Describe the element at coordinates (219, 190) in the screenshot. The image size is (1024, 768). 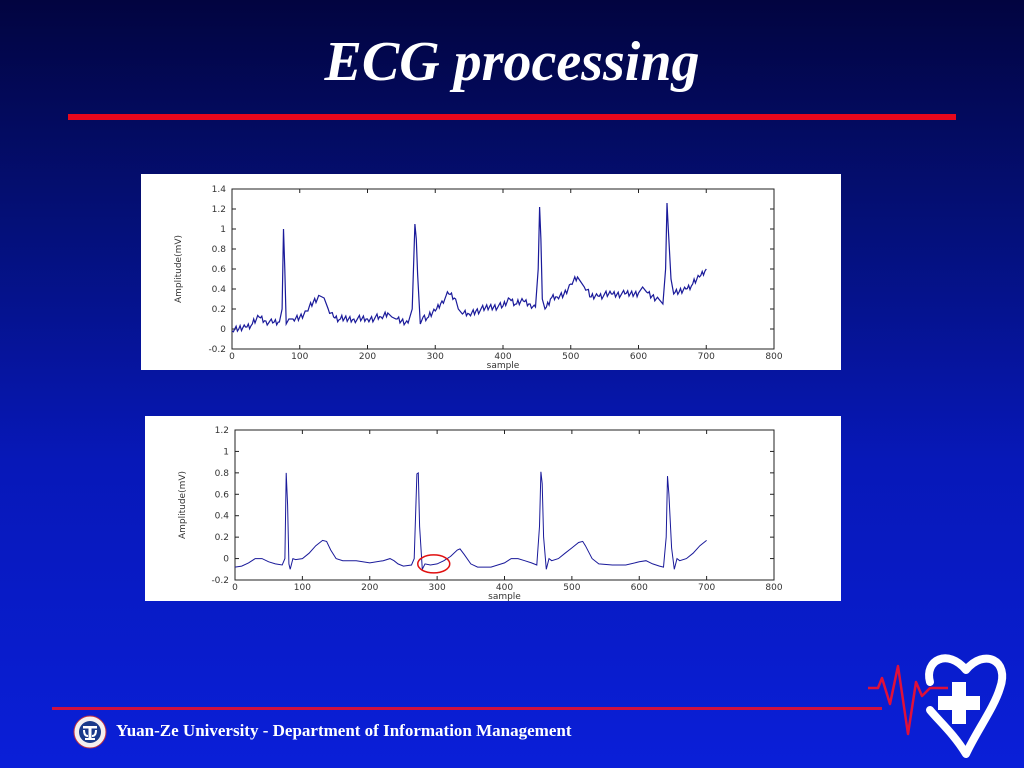
I see `y-tick-label: 1.4` at that location.